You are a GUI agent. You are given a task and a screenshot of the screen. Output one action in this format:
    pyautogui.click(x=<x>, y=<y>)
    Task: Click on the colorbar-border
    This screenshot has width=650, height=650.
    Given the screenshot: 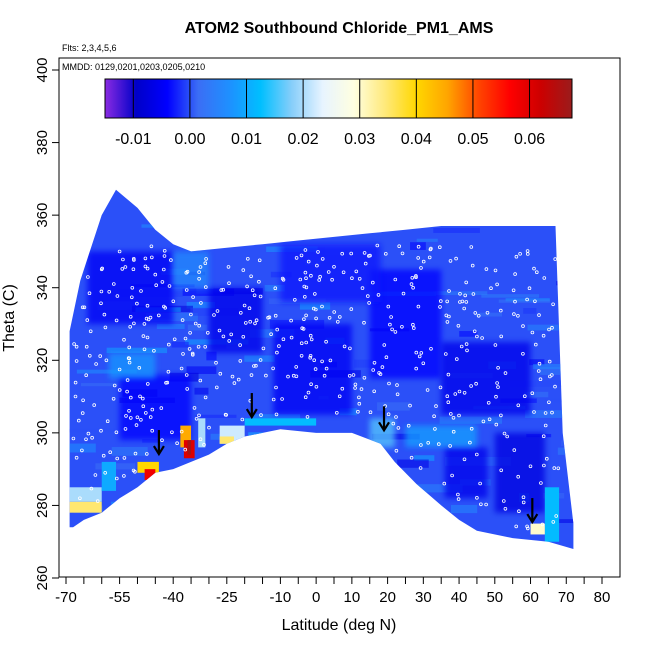 What is the action you would take?
    pyautogui.click(x=338, y=98)
    